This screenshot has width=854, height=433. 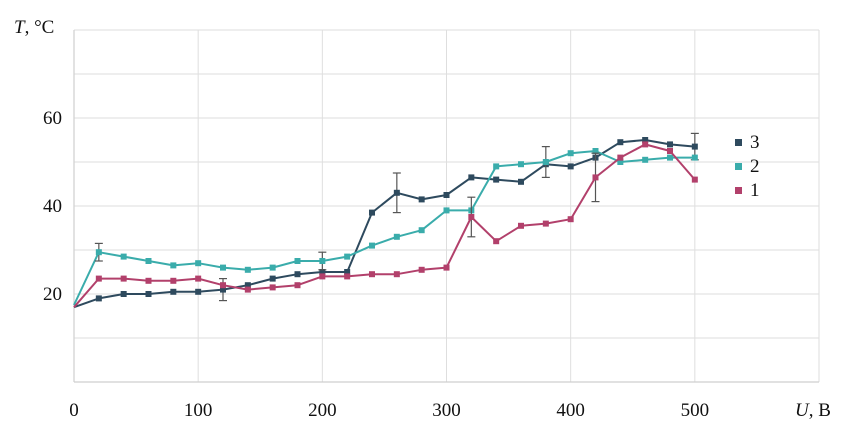 What do you see at coordinates (52, 294) in the screenshot?
I see `y-tick-label: 20` at bounding box center [52, 294].